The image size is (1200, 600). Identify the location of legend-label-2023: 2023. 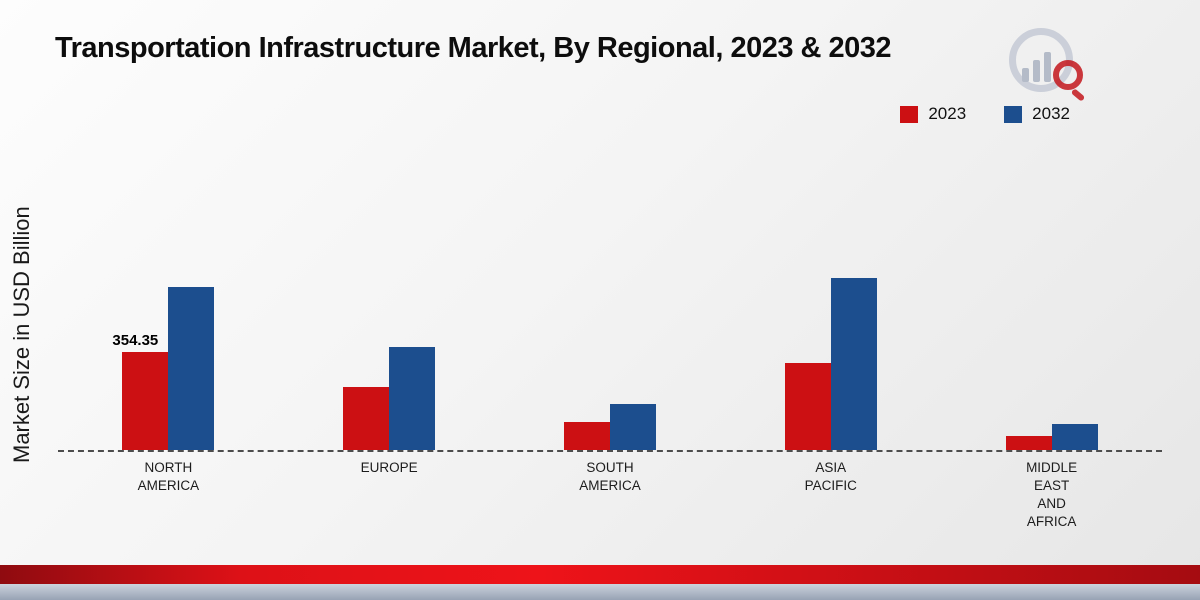
(947, 113).